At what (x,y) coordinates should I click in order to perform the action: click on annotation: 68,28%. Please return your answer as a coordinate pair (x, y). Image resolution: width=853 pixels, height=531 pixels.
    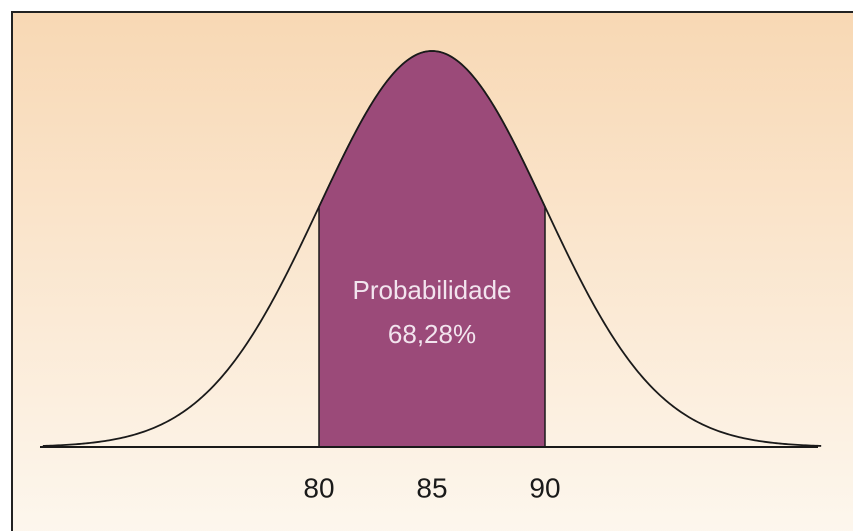
    Looking at the image, I should click on (432, 334).